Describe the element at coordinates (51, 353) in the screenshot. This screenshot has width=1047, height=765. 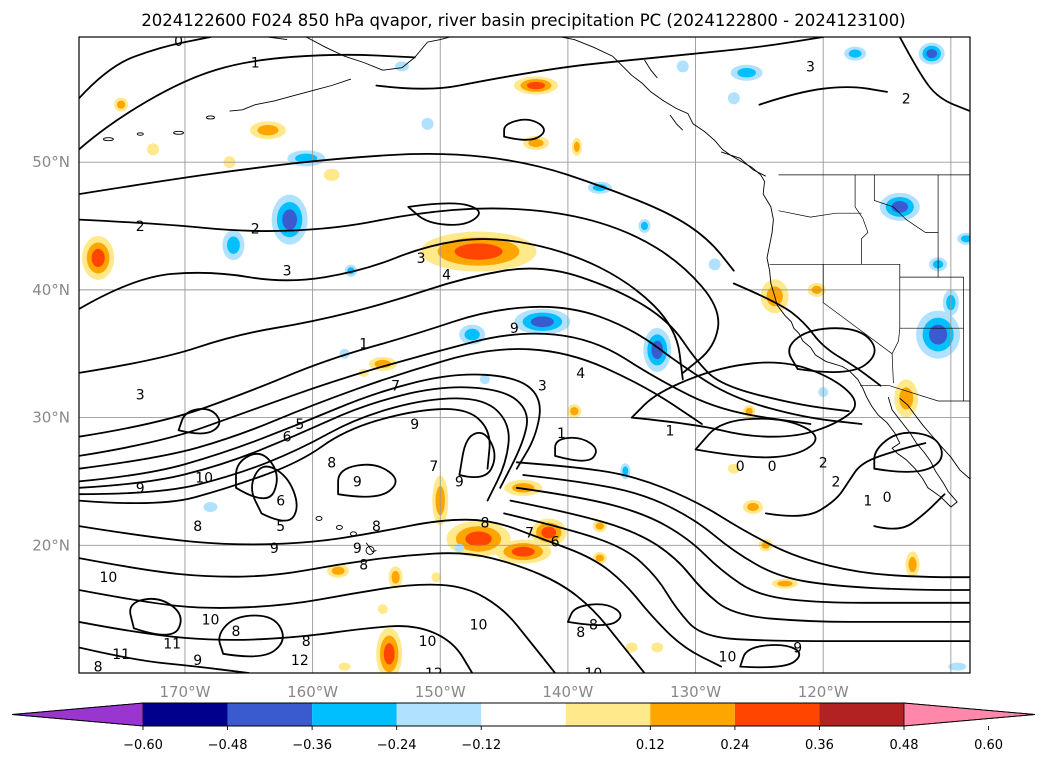
I see `latitude-tick-labels: 50°N 40°N 30°N 20°N` at that location.